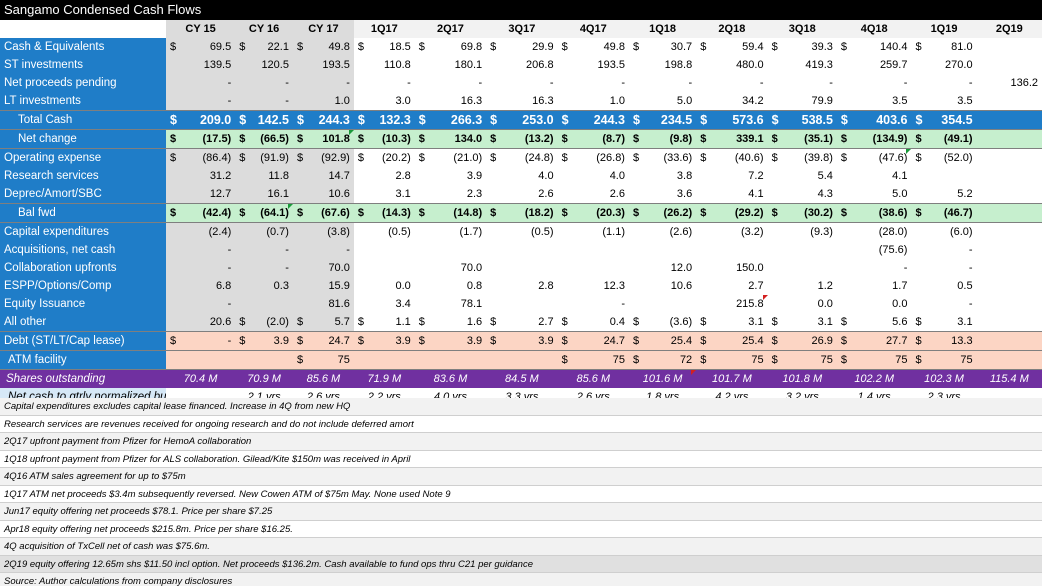 The image size is (1042, 586). I want to click on value-cell: 259.7, so click(883, 65).